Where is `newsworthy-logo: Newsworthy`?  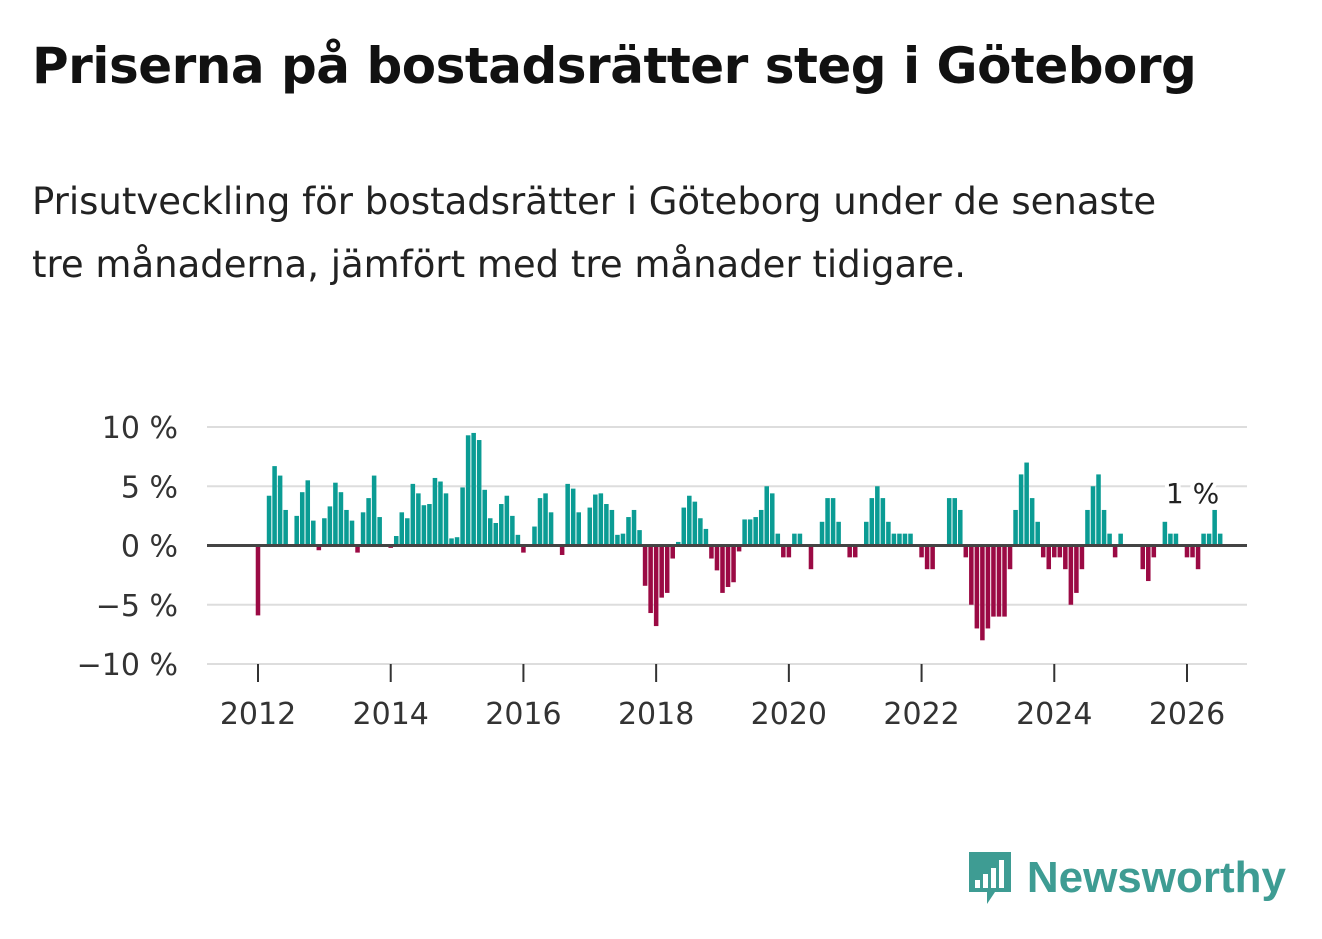
newsworthy-logo: Newsworthy is located at coordinates (1125, 878).